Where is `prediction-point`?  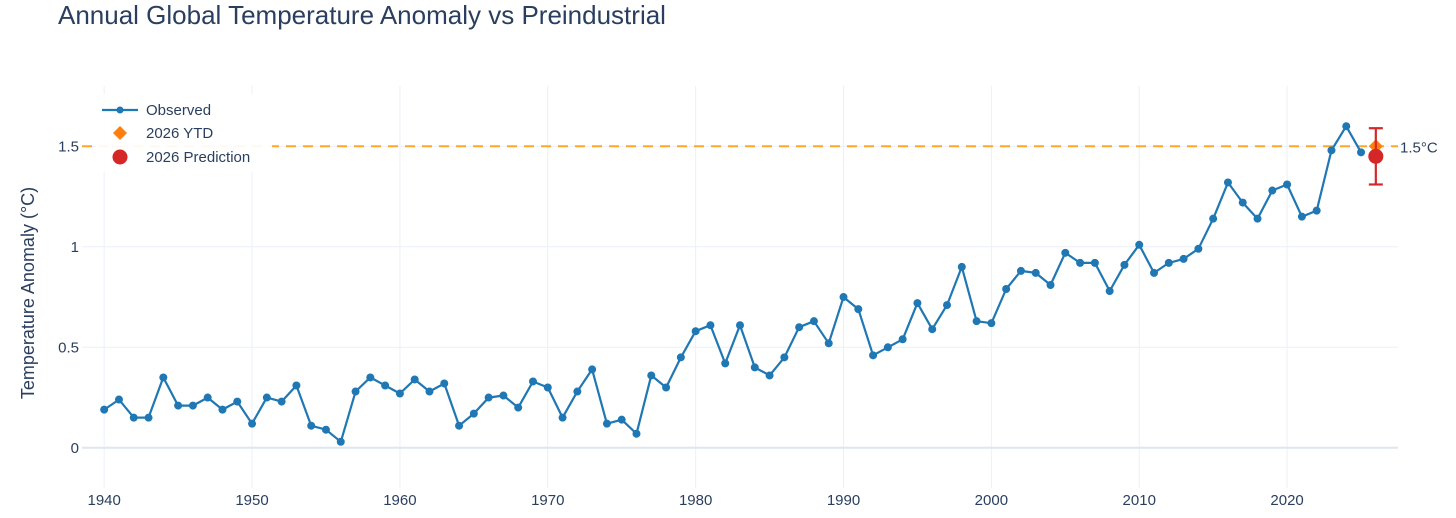
prediction-point is located at coordinates (1376, 156).